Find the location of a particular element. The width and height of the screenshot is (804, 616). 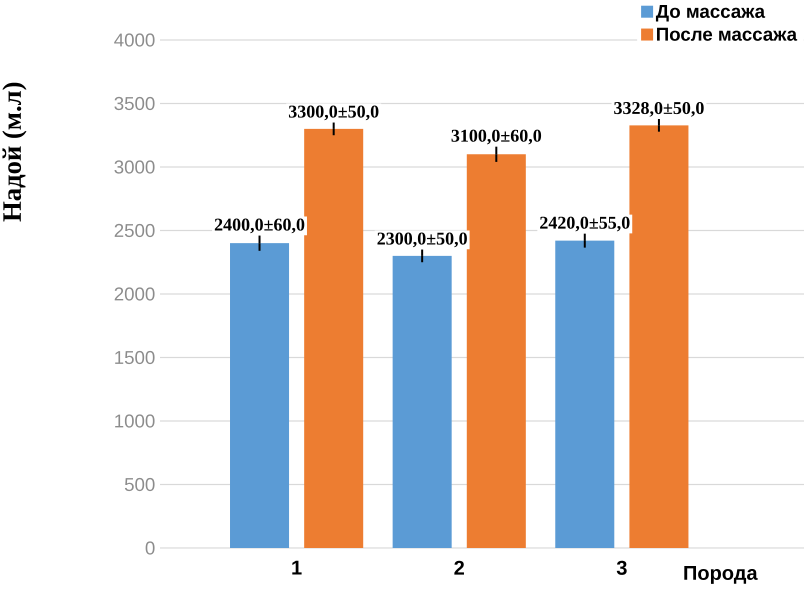

x-tick-label: 3 is located at coordinates (621, 567).